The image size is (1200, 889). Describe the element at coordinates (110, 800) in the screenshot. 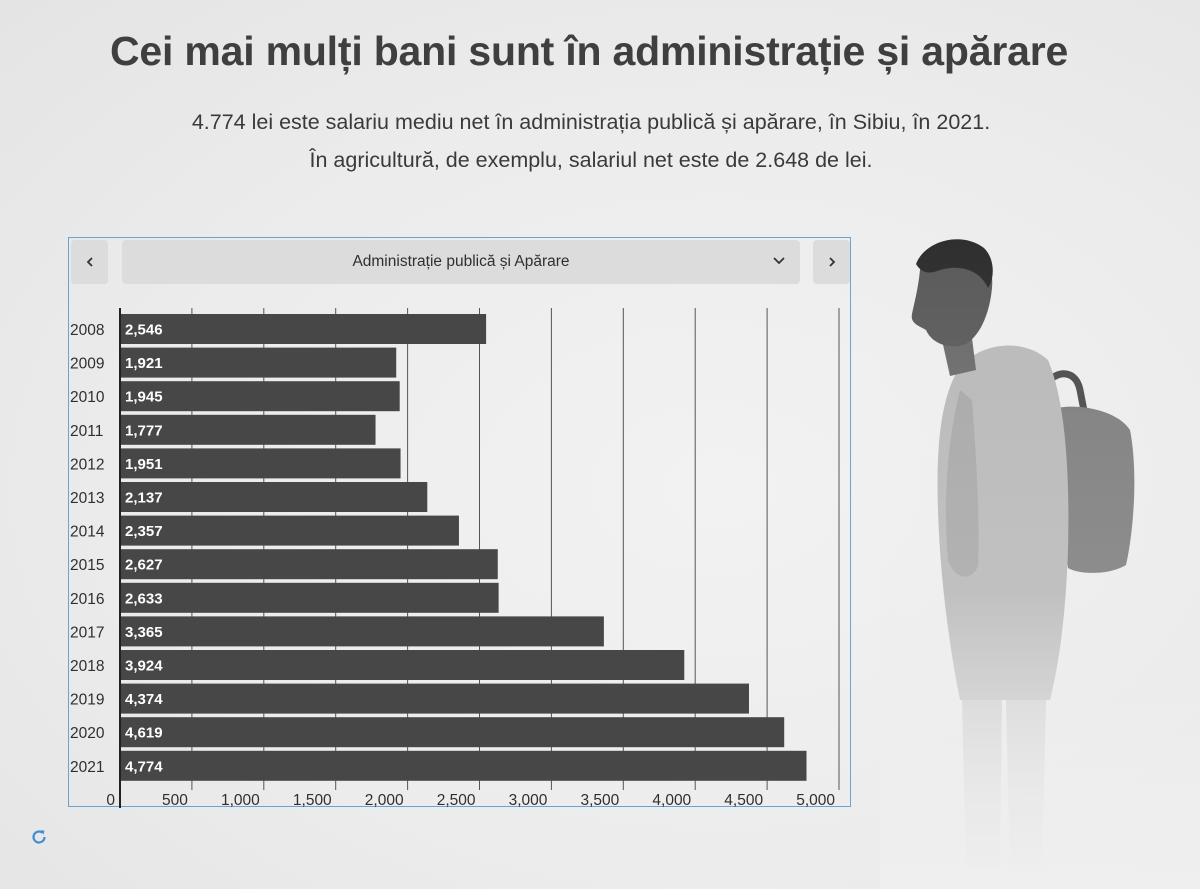

I see `x-tick-label: 0` at that location.